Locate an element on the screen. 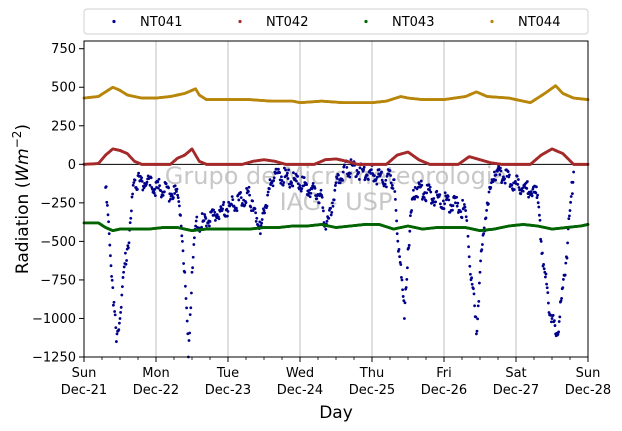  y-axis-label-unit: Wm is located at coordinates (23, 164).